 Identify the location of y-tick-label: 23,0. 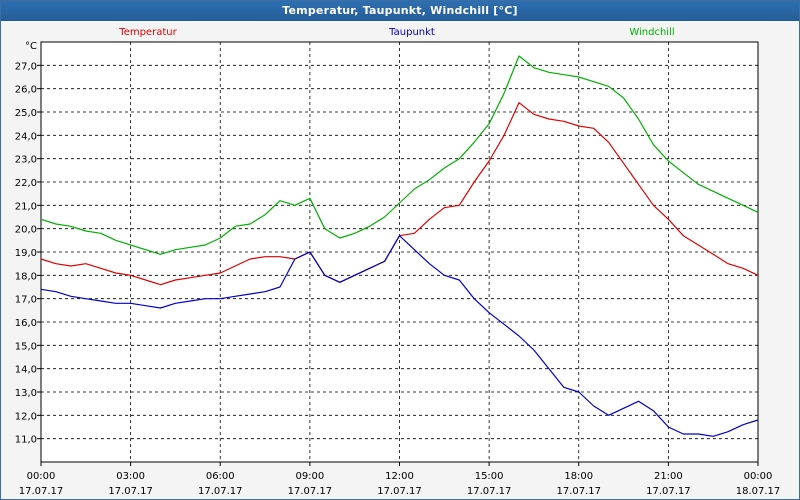
(26, 160).